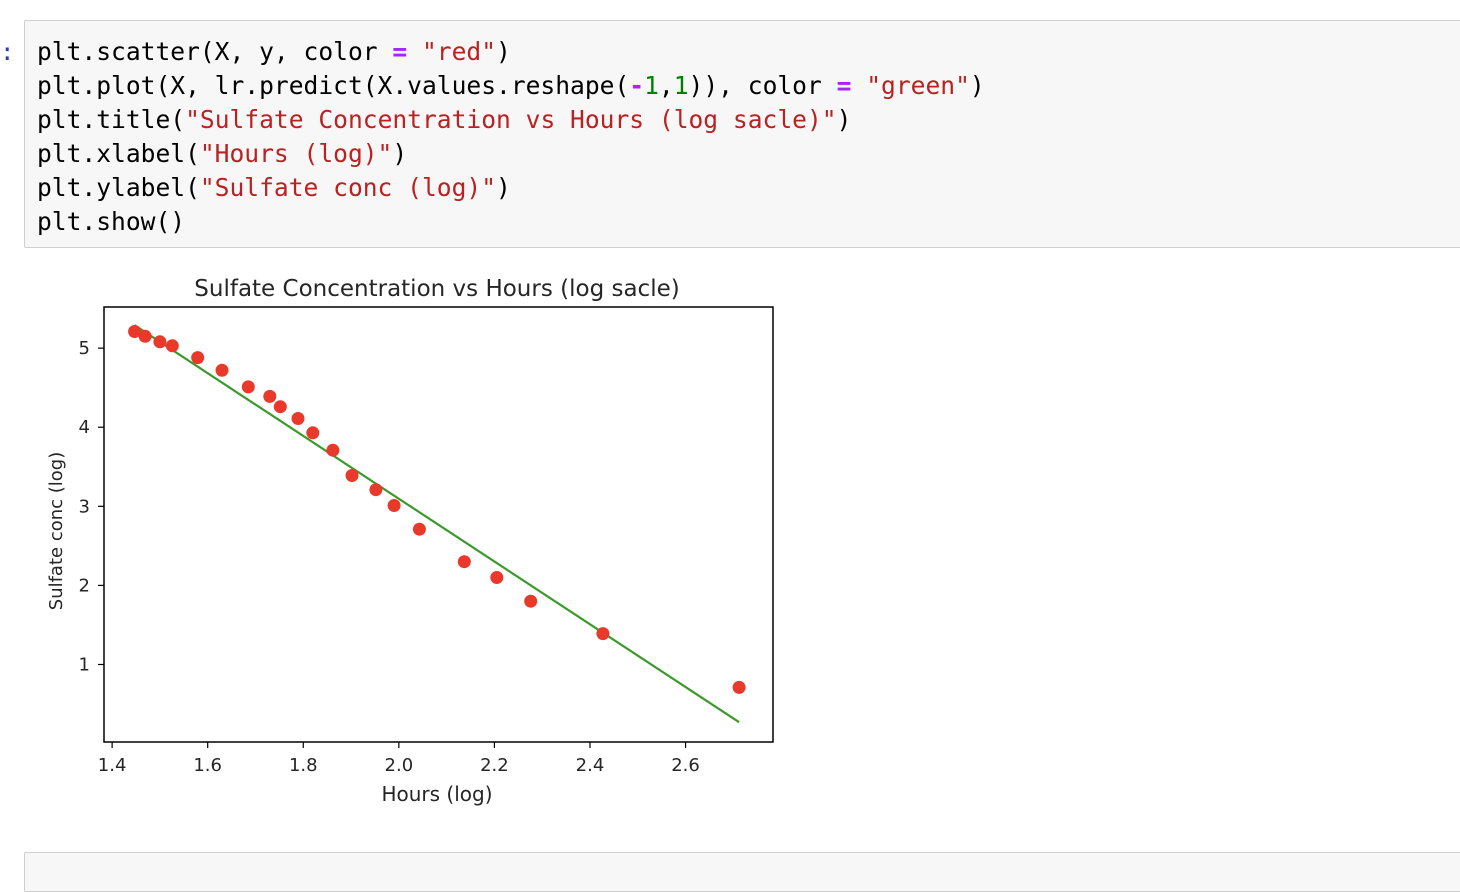 This screenshot has height=892, width=1460. What do you see at coordinates (118, 153) in the screenshot?
I see `code-token: plt.xlabel(` at bounding box center [118, 153].